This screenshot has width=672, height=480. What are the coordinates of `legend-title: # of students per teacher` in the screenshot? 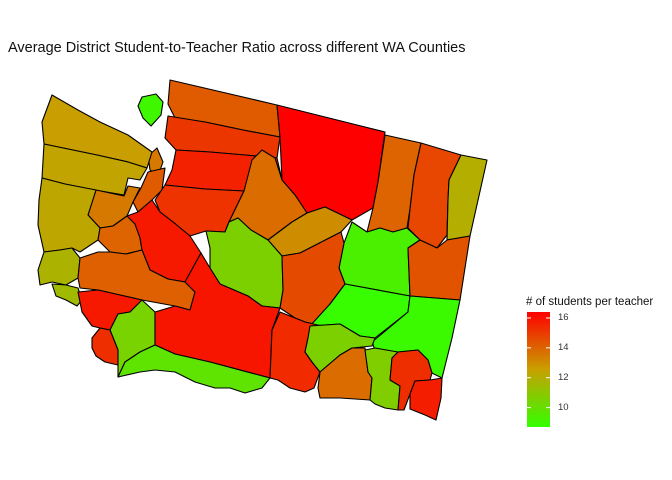 It's located at (590, 302).